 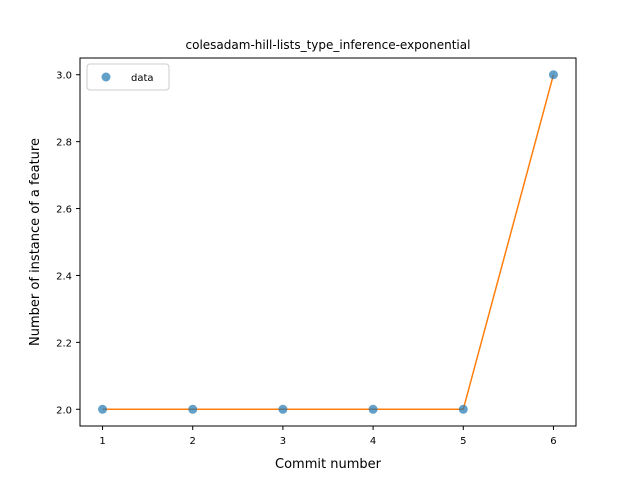 I want to click on legend-label: data, so click(x=142, y=78).